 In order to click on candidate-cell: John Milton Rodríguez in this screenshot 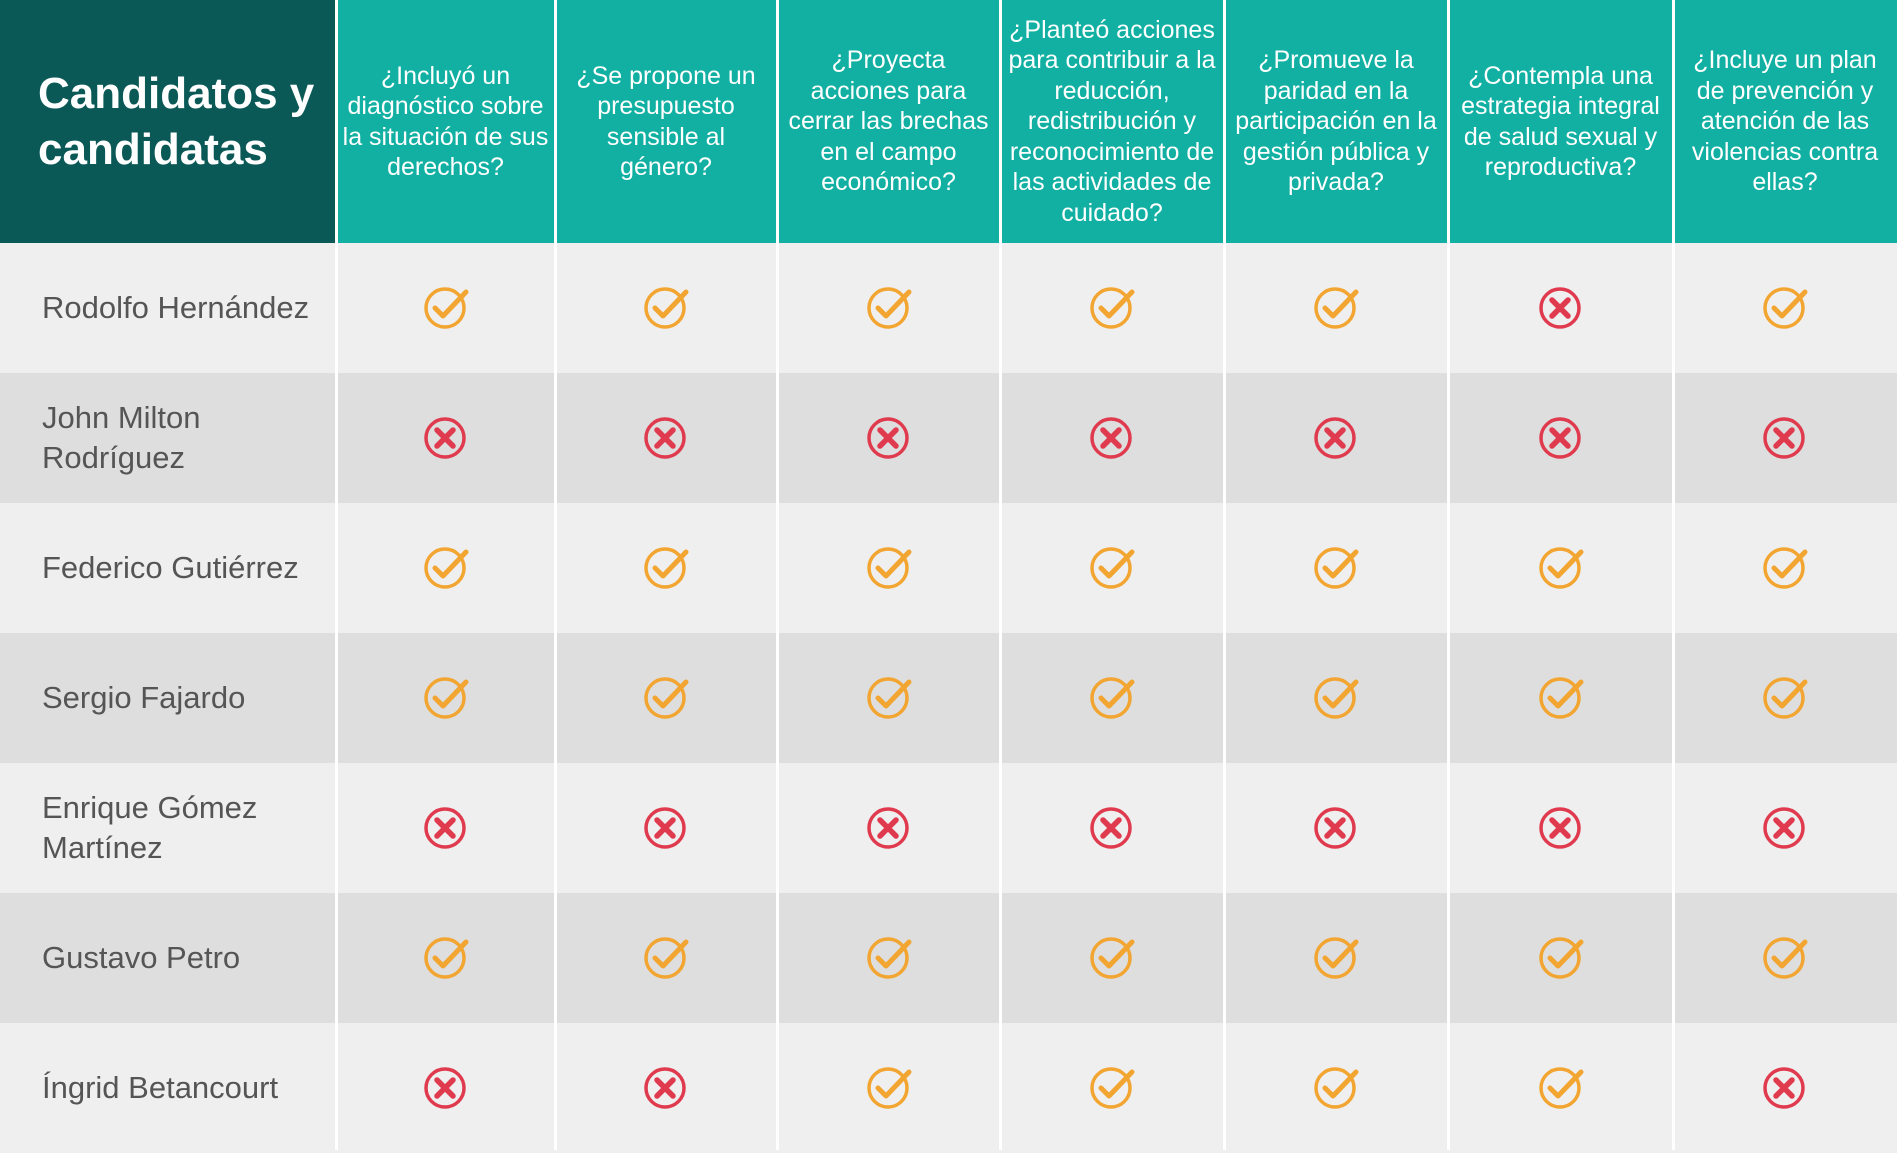, I will do `click(168, 438)`.